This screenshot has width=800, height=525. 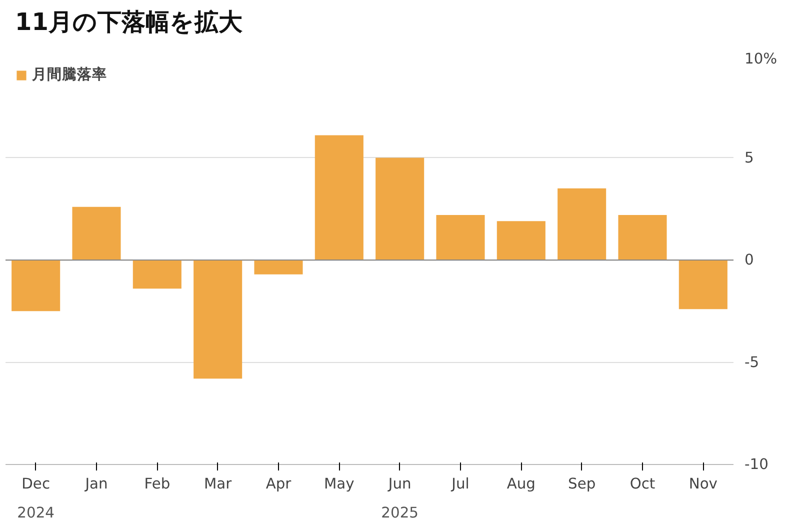 I want to click on legend-label: 月間騰落率, so click(x=69, y=74).